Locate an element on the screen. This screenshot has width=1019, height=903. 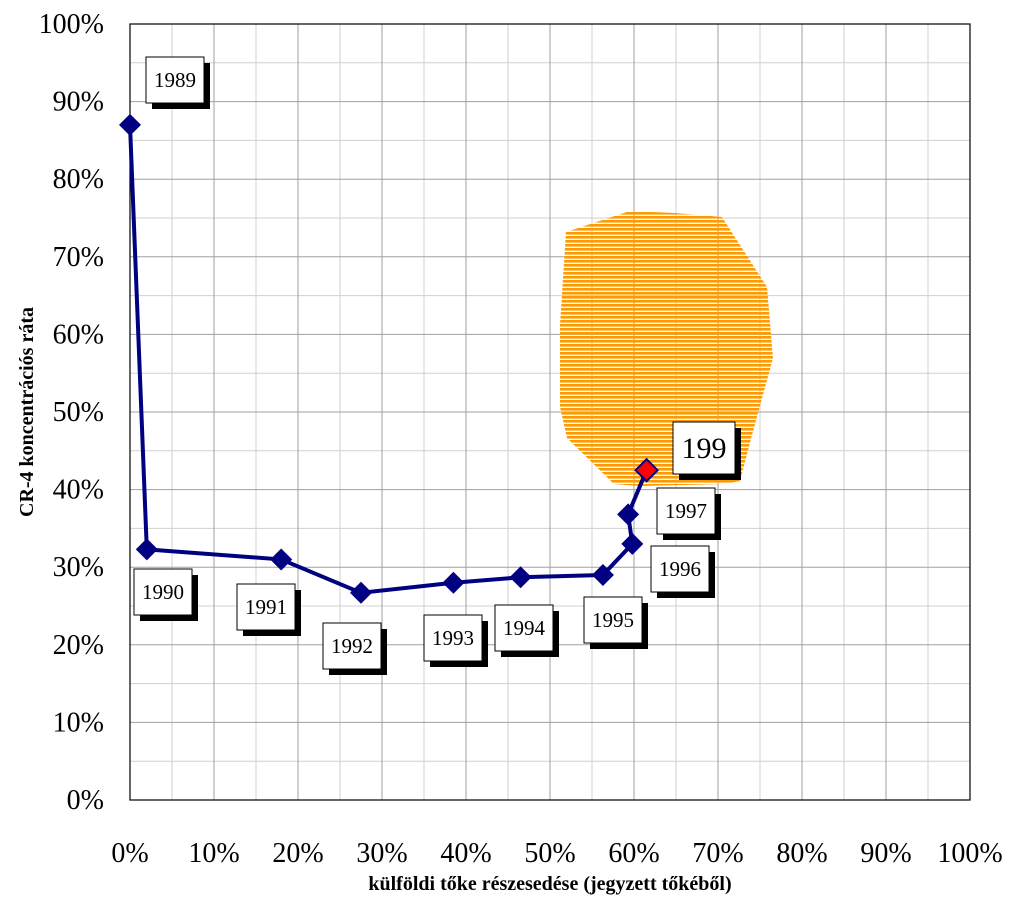
label-text: 1996 is located at coordinates (680, 569).